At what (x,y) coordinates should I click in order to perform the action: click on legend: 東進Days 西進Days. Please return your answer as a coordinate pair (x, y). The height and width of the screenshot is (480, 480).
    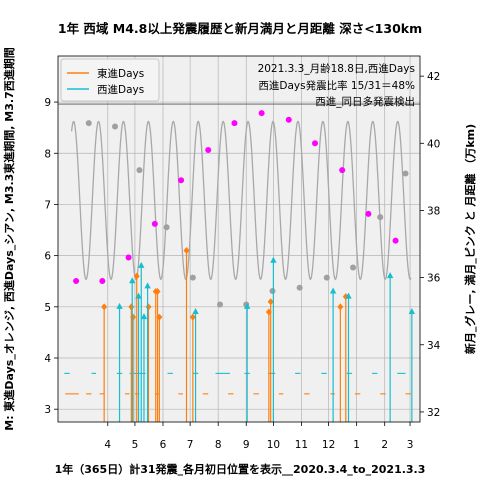
    Looking at the image, I should click on (110, 80).